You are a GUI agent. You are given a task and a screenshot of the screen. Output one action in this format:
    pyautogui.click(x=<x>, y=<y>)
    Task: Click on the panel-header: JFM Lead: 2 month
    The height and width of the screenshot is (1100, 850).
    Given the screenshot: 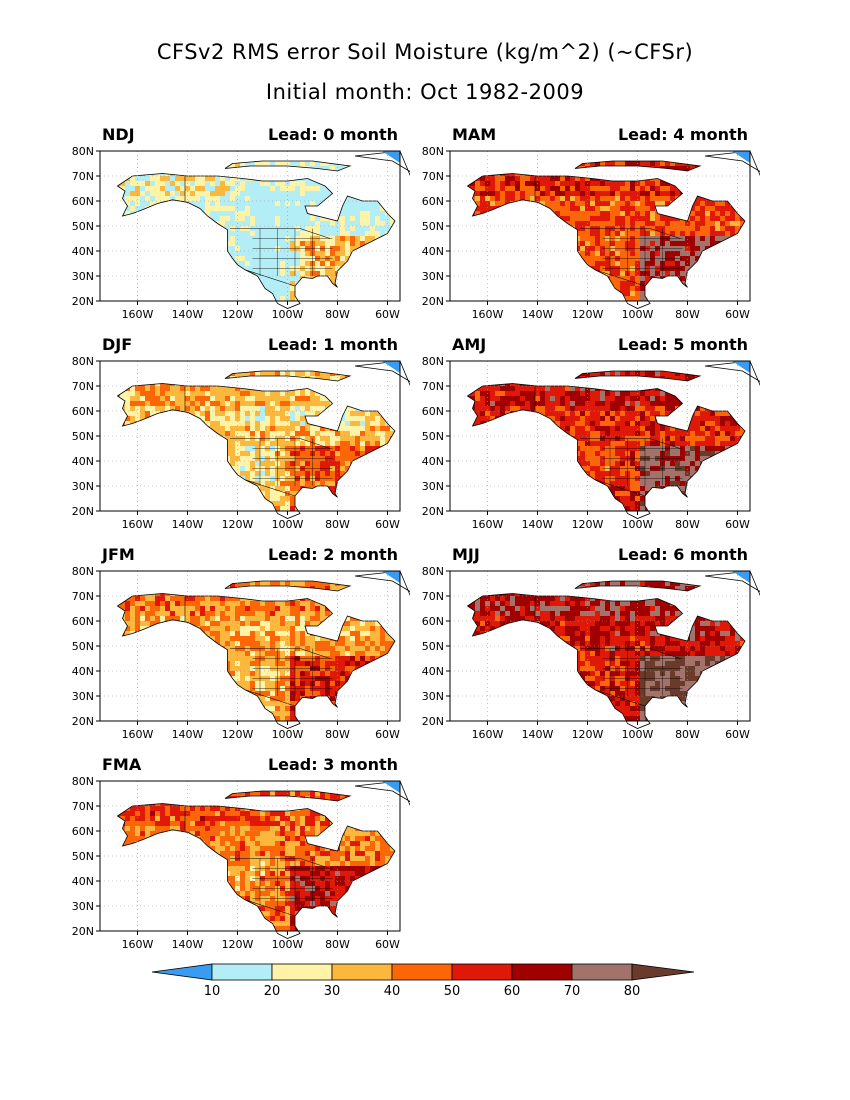 What is the action you would take?
    pyautogui.click(x=250, y=555)
    